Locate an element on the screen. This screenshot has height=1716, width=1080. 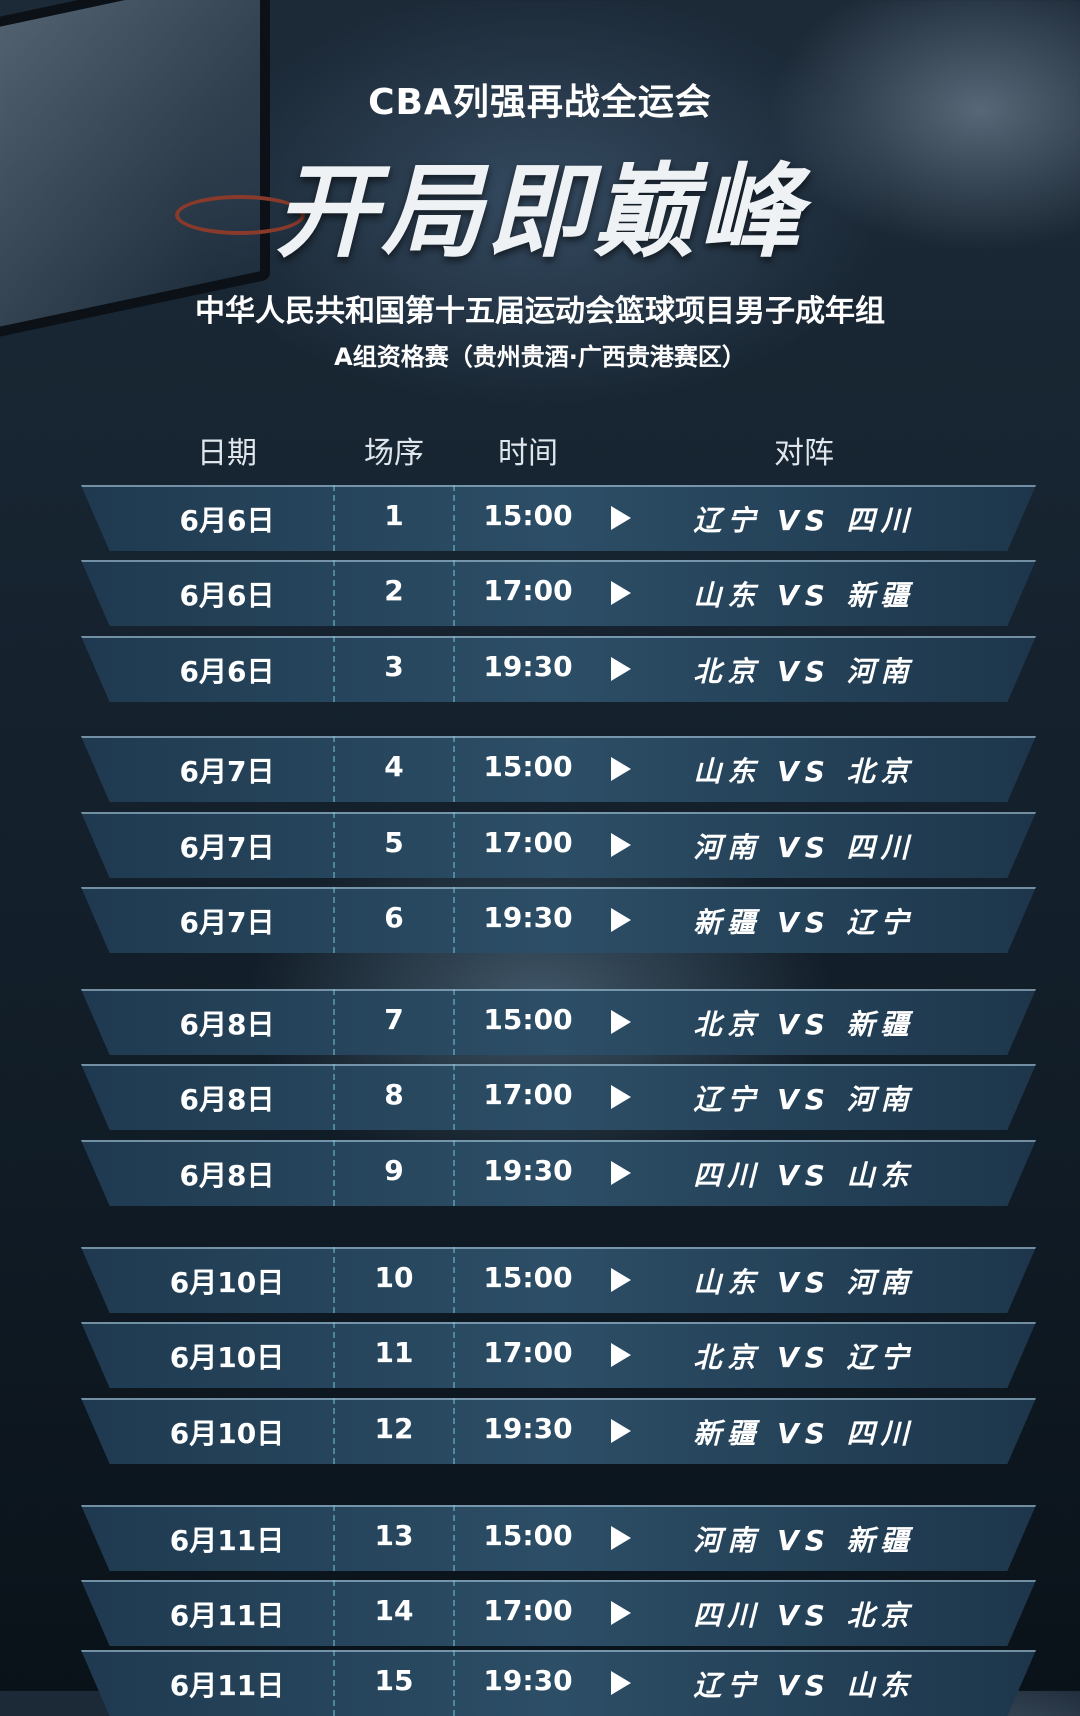
group-title: A组资格赛（贵州贵酒·广西贵港赛区） is located at coordinates (540, 357).